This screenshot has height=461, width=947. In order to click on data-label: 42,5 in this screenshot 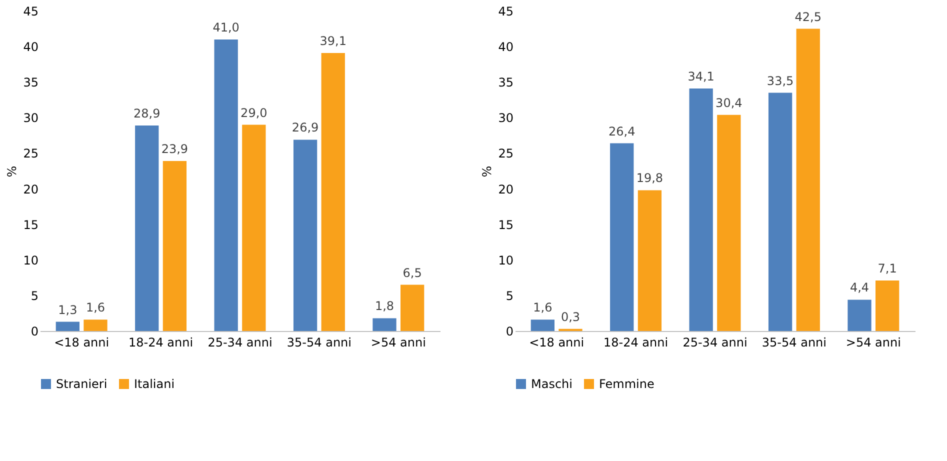, I will do `click(808, 17)`.